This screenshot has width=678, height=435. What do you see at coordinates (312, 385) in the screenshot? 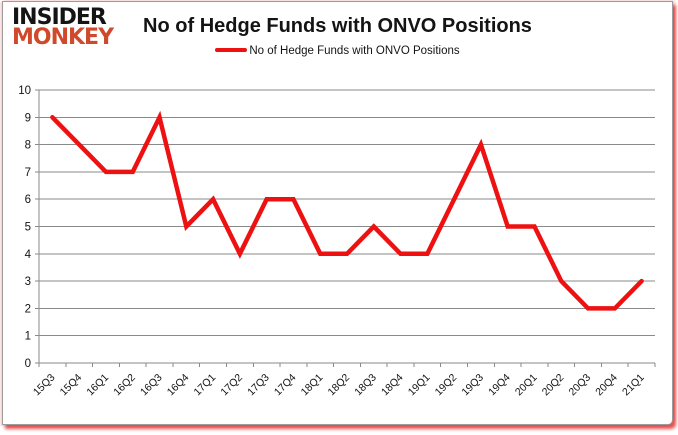
I see `x-tick-label: 18Q1` at bounding box center [312, 385].